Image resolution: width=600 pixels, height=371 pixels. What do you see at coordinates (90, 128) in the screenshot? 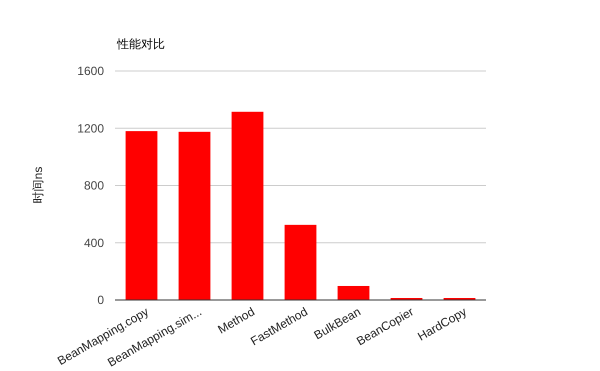
I see `y-tick-label: 1200` at bounding box center [90, 128].